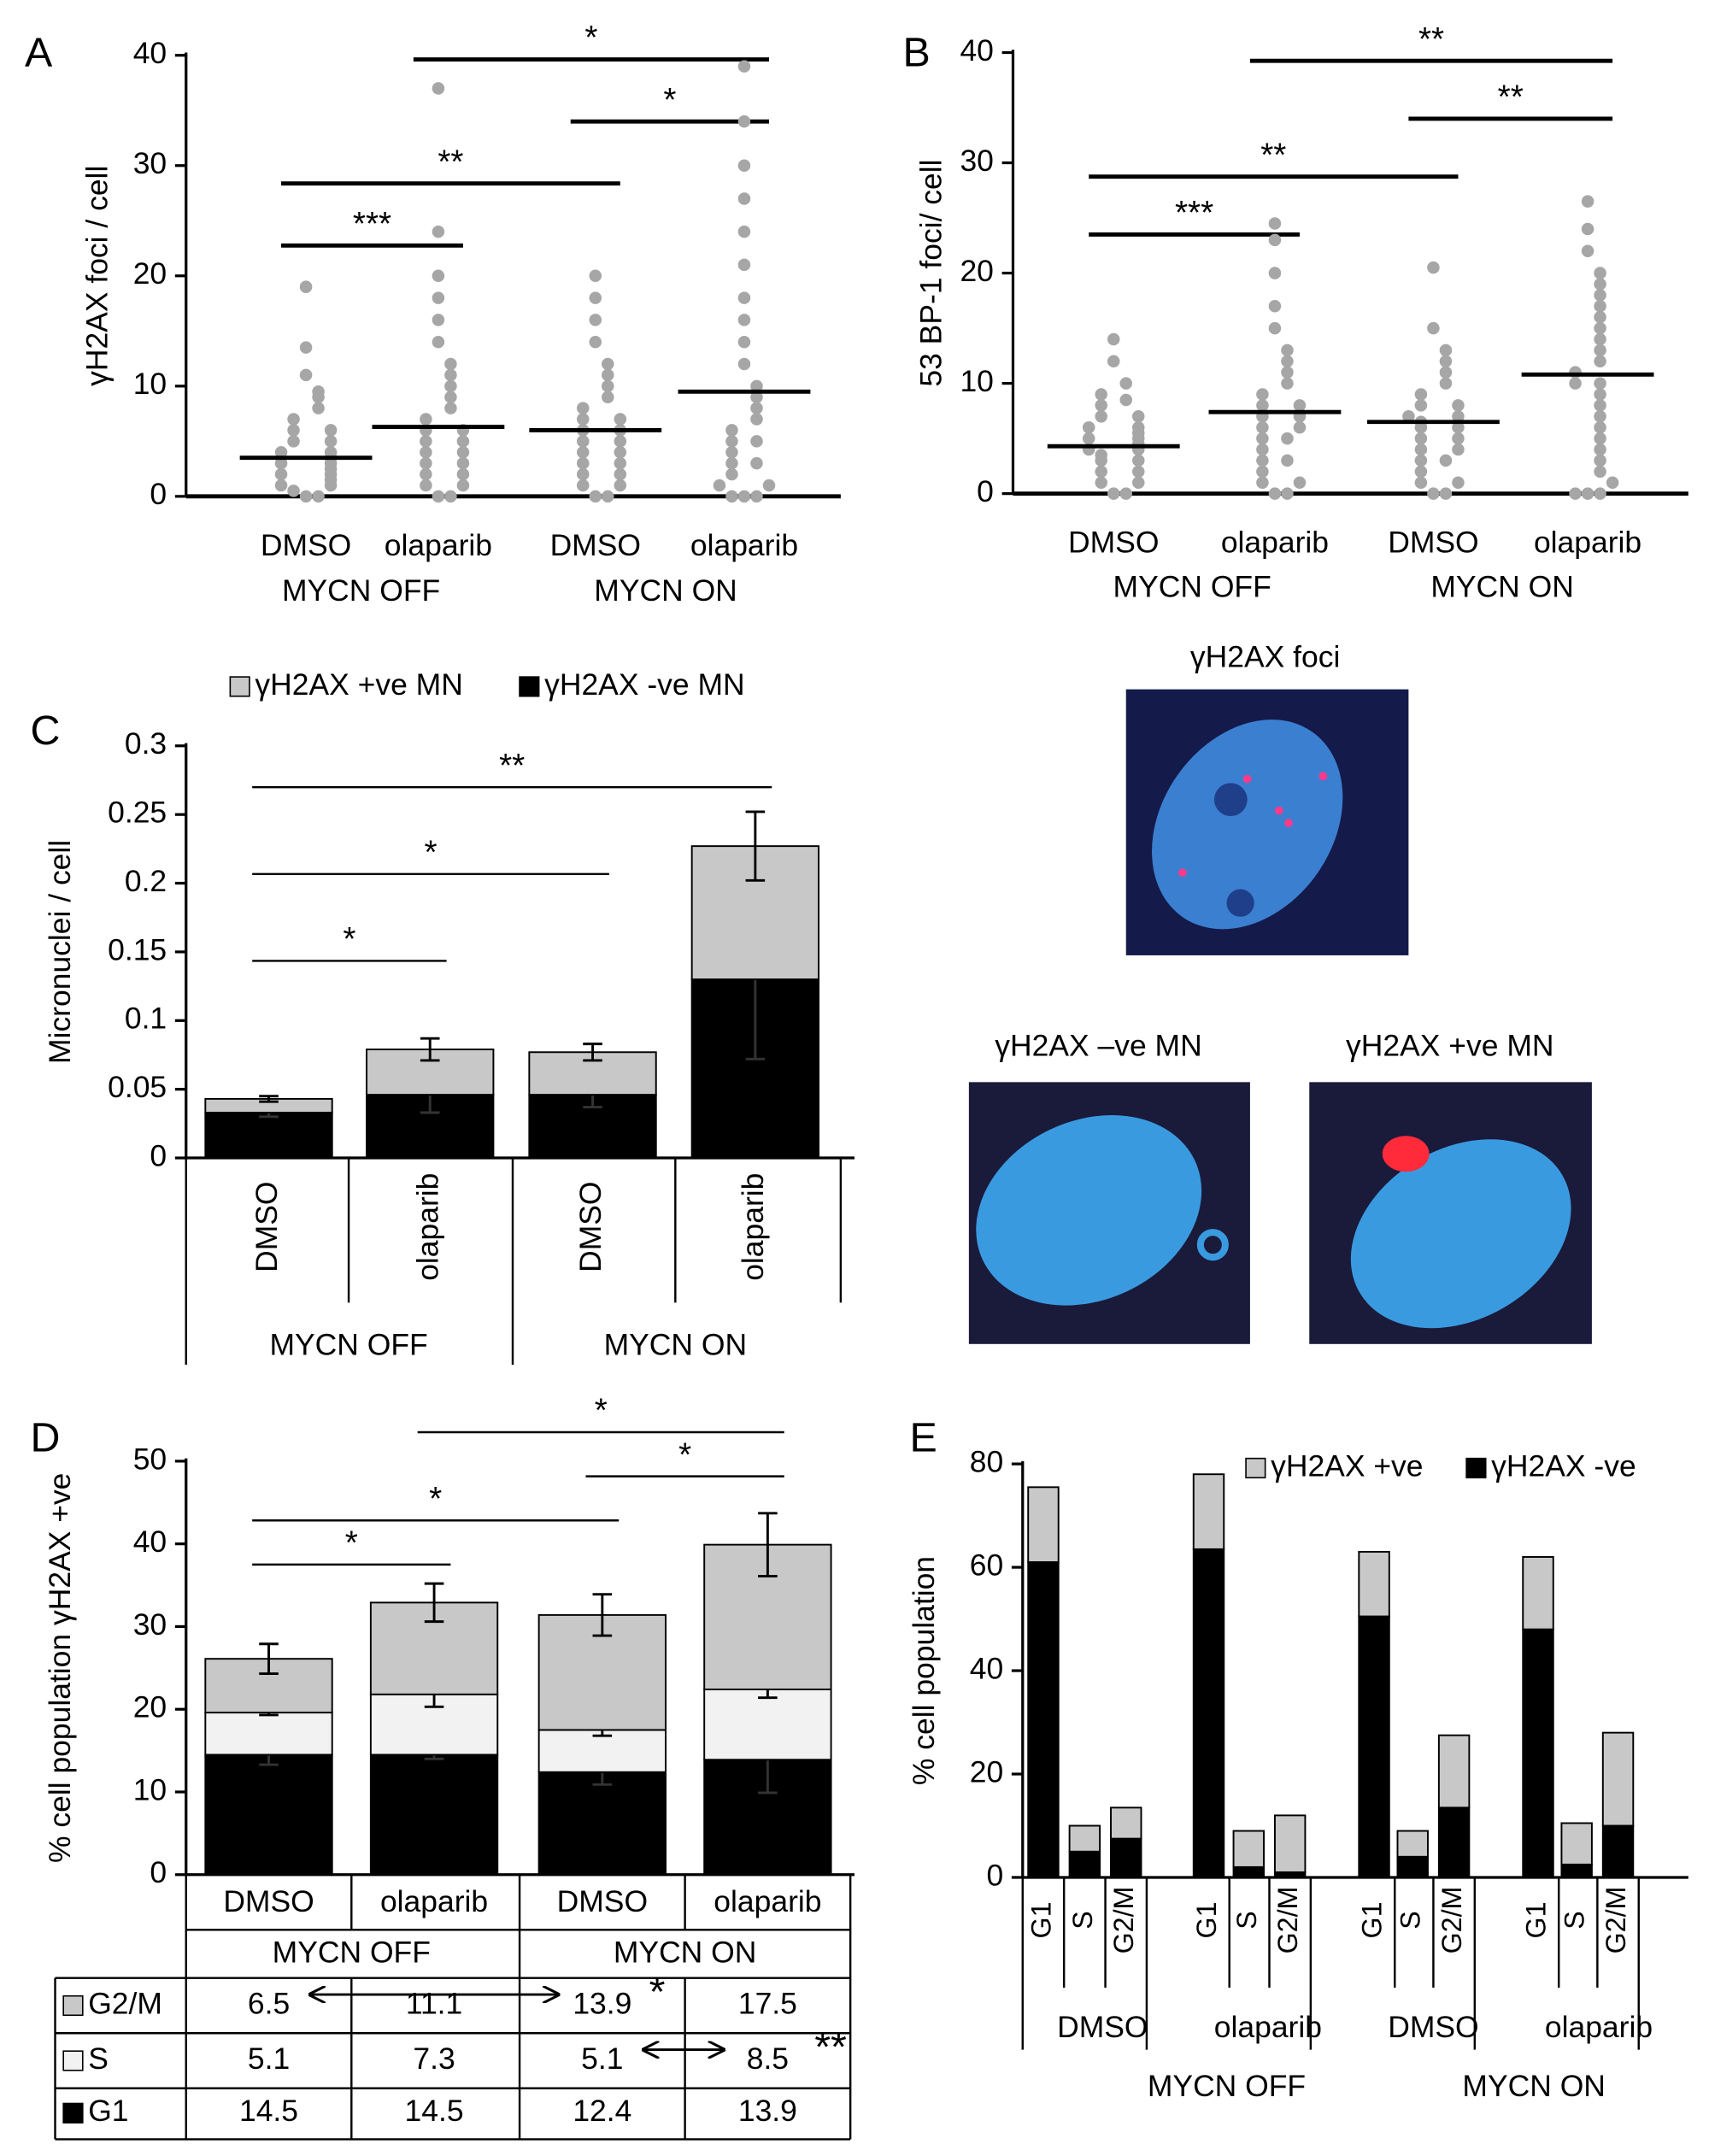  I want to click on y-tick-label: 30, so click(150, 163).